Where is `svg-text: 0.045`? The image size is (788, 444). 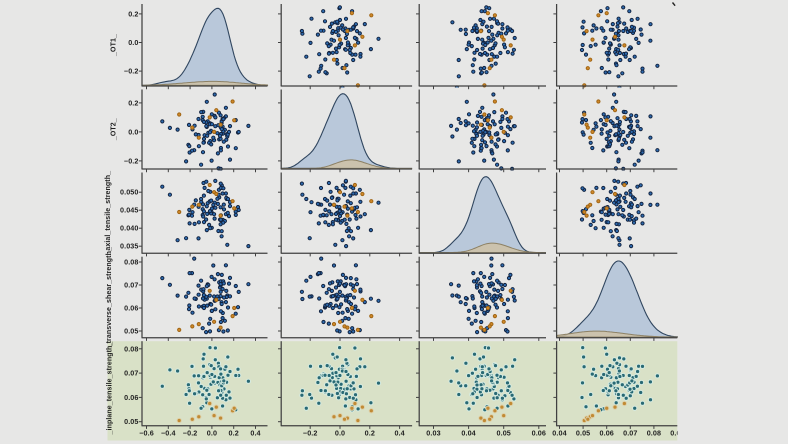
svg-text: 0.045 is located at coordinates (129, 210).